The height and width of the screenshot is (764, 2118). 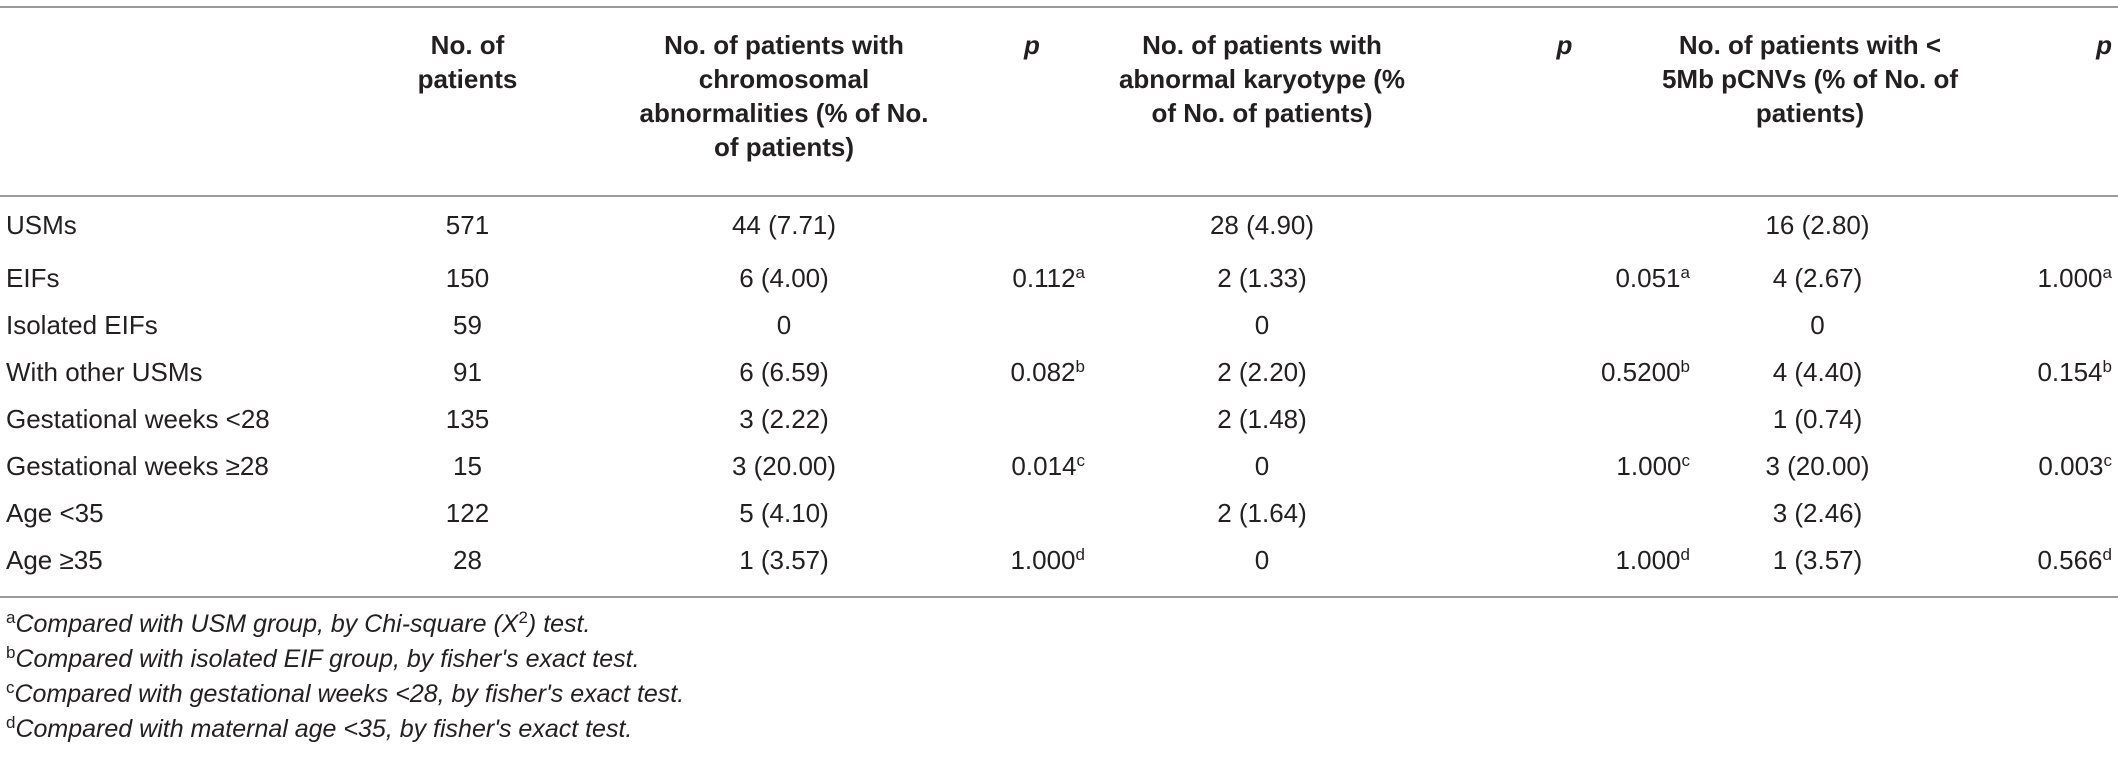 I want to click on cell-chrom-value: 1 (3.57), so click(x=784, y=560).